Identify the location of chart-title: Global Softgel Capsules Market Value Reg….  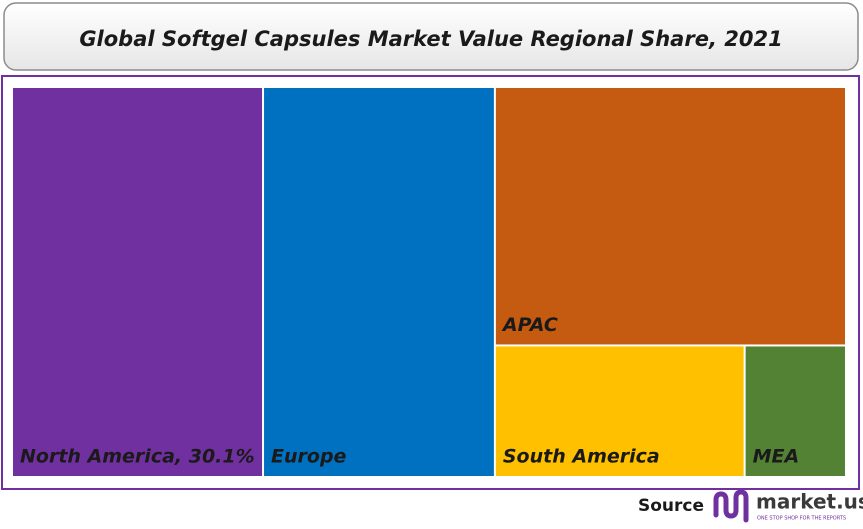
(430, 39).